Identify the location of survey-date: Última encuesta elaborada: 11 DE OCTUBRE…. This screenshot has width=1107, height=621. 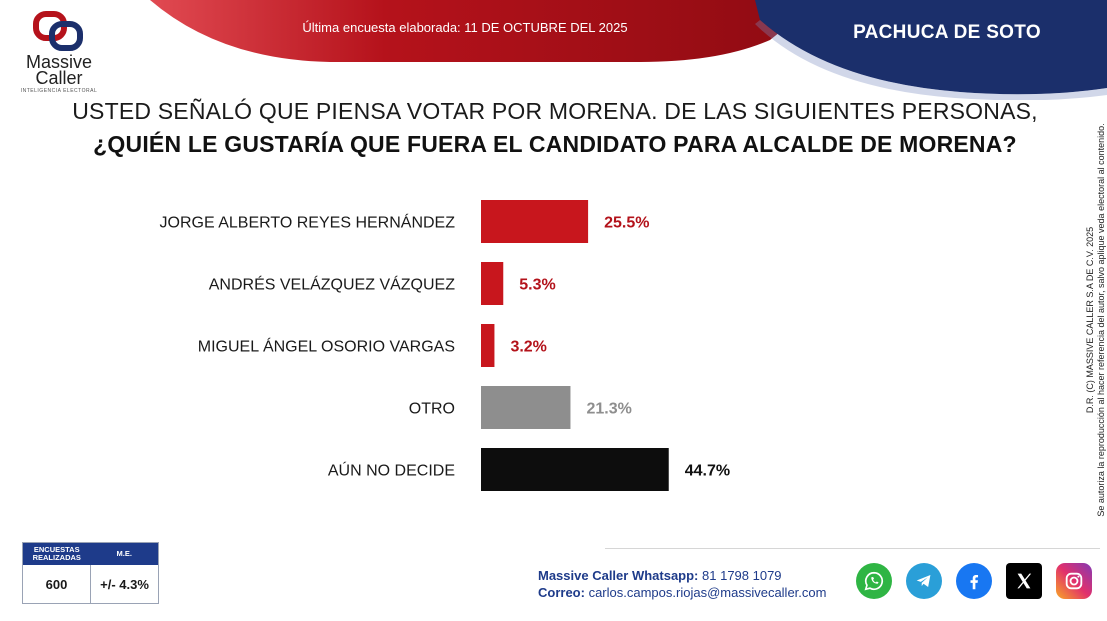
(465, 27).